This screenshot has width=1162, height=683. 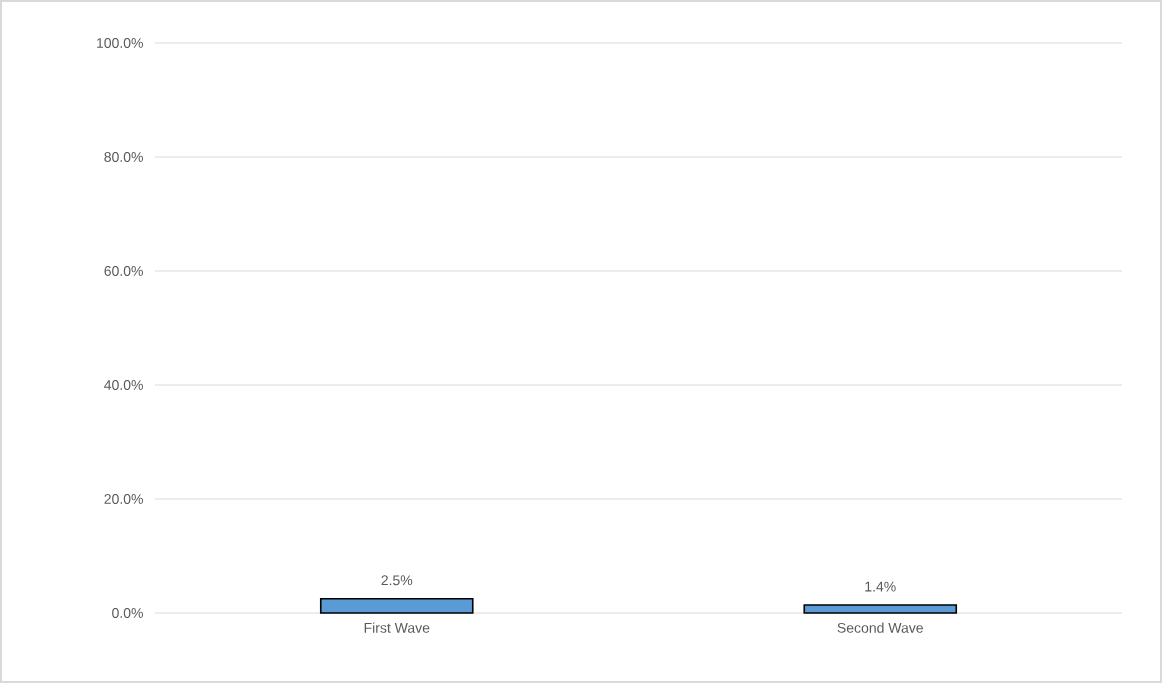 What do you see at coordinates (880, 627) in the screenshot?
I see `x-tick-label: Second Wave` at bounding box center [880, 627].